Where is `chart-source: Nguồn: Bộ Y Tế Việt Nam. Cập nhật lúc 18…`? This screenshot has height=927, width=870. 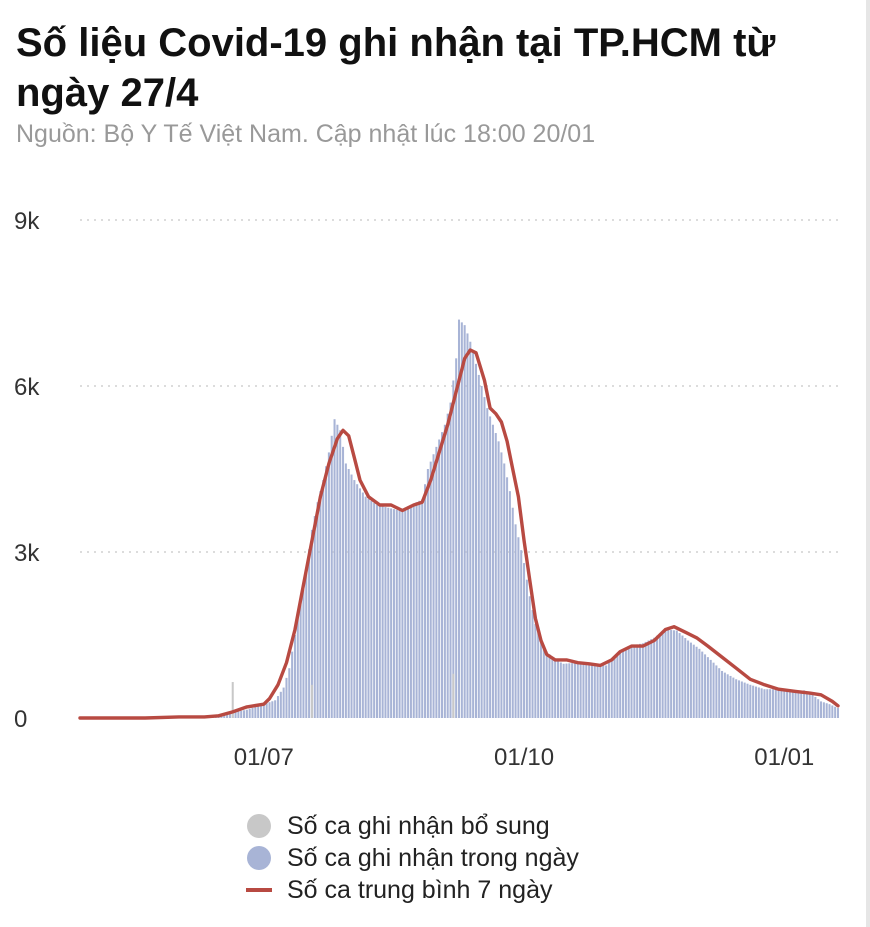
chart-source: Nguồn: Bộ Y Tế Việt Nam. Cập nhật lúc 18… is located at coordinates (306, 134).